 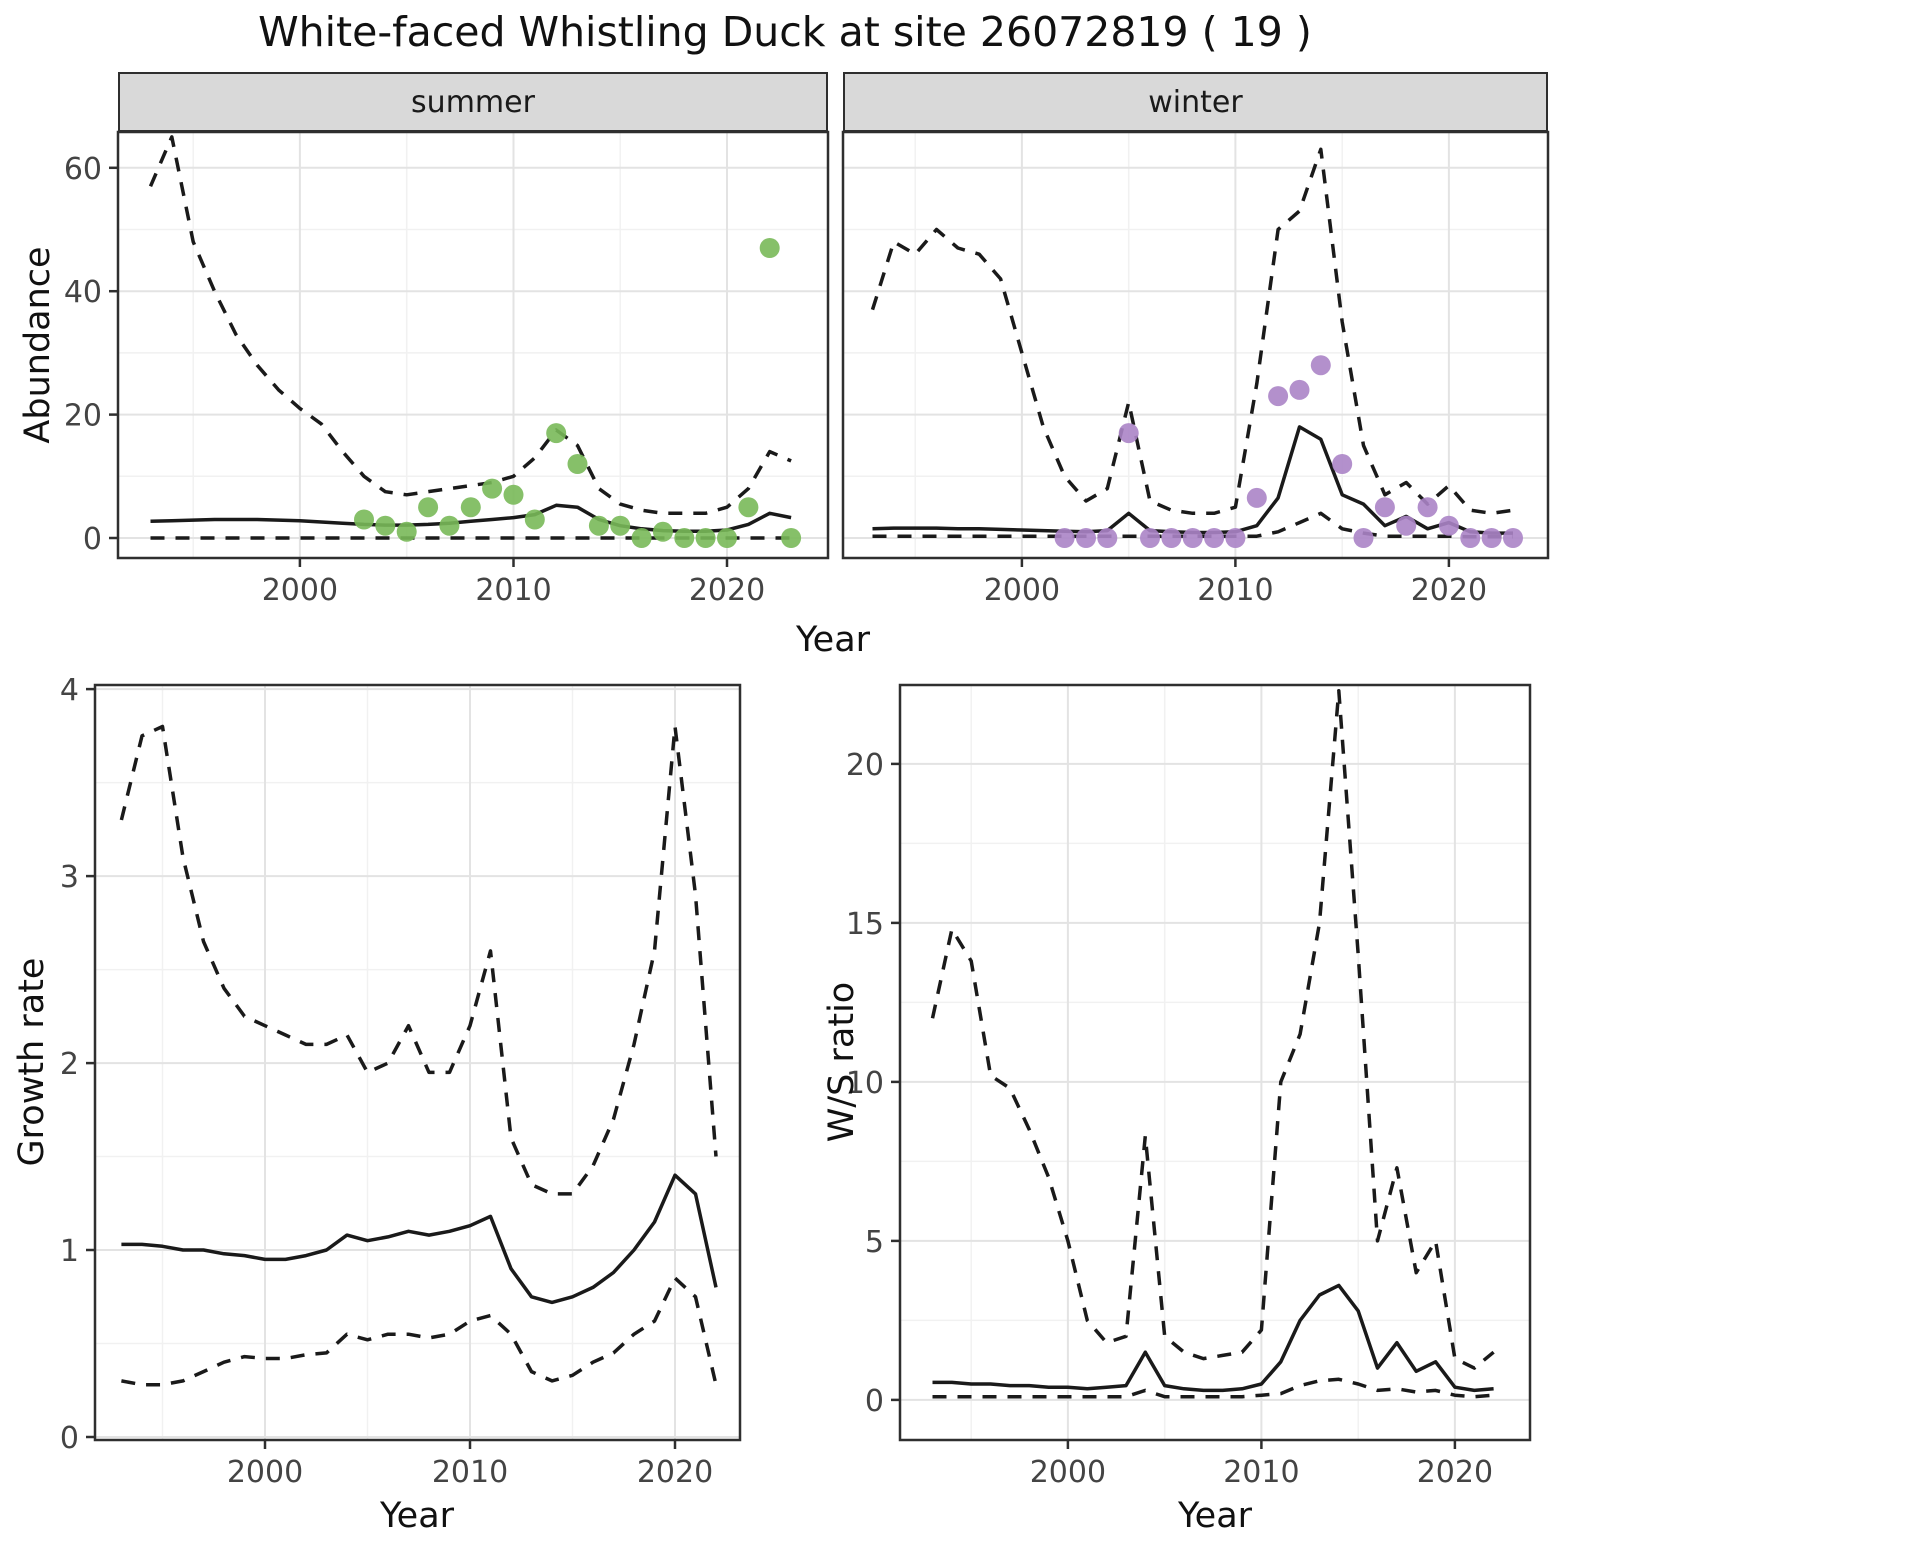 I want to click on y-tick-label: 4, so click(x=69, y=690).